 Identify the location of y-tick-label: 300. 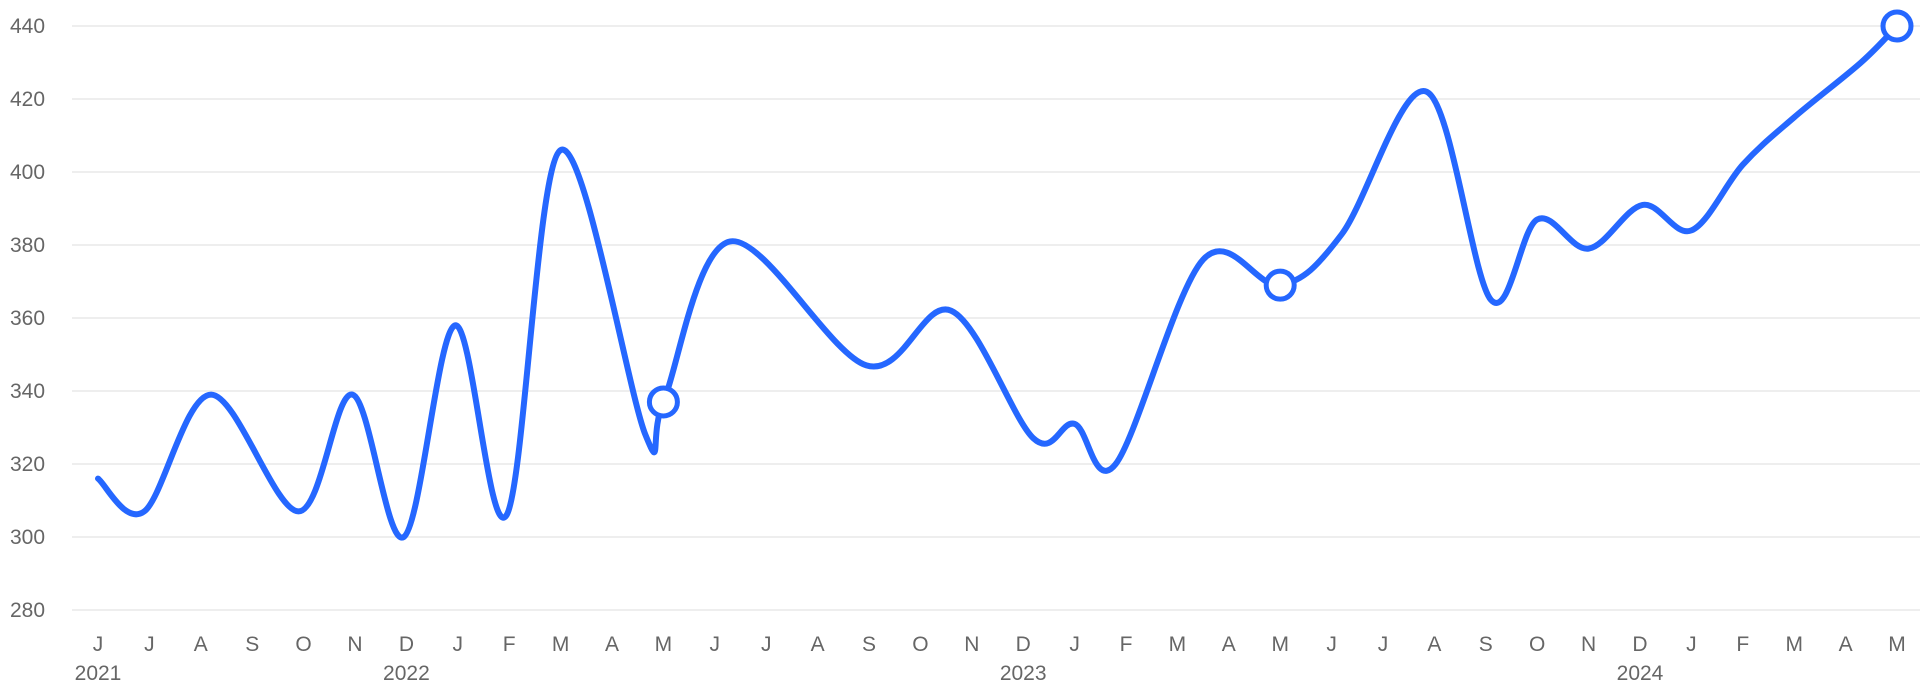
(27, 537).